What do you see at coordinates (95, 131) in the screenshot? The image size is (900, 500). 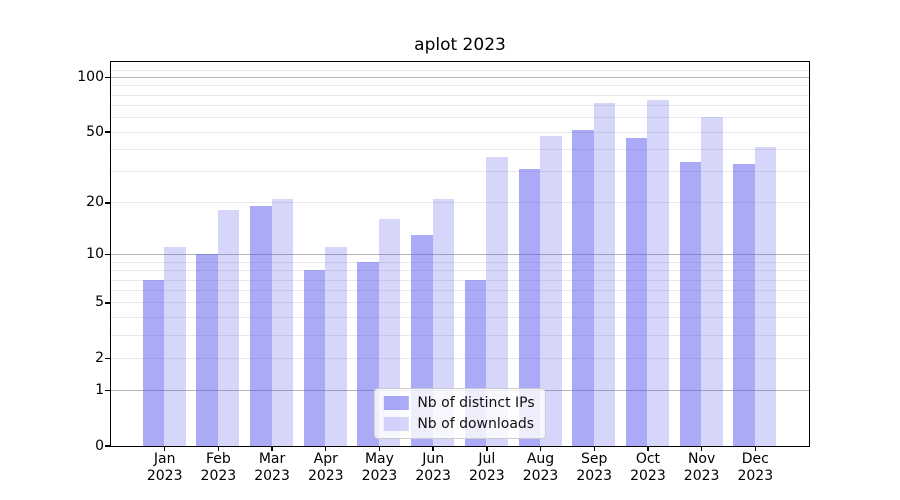 I see `y-tick-label-50: 50` at bounding box center [95, 131].